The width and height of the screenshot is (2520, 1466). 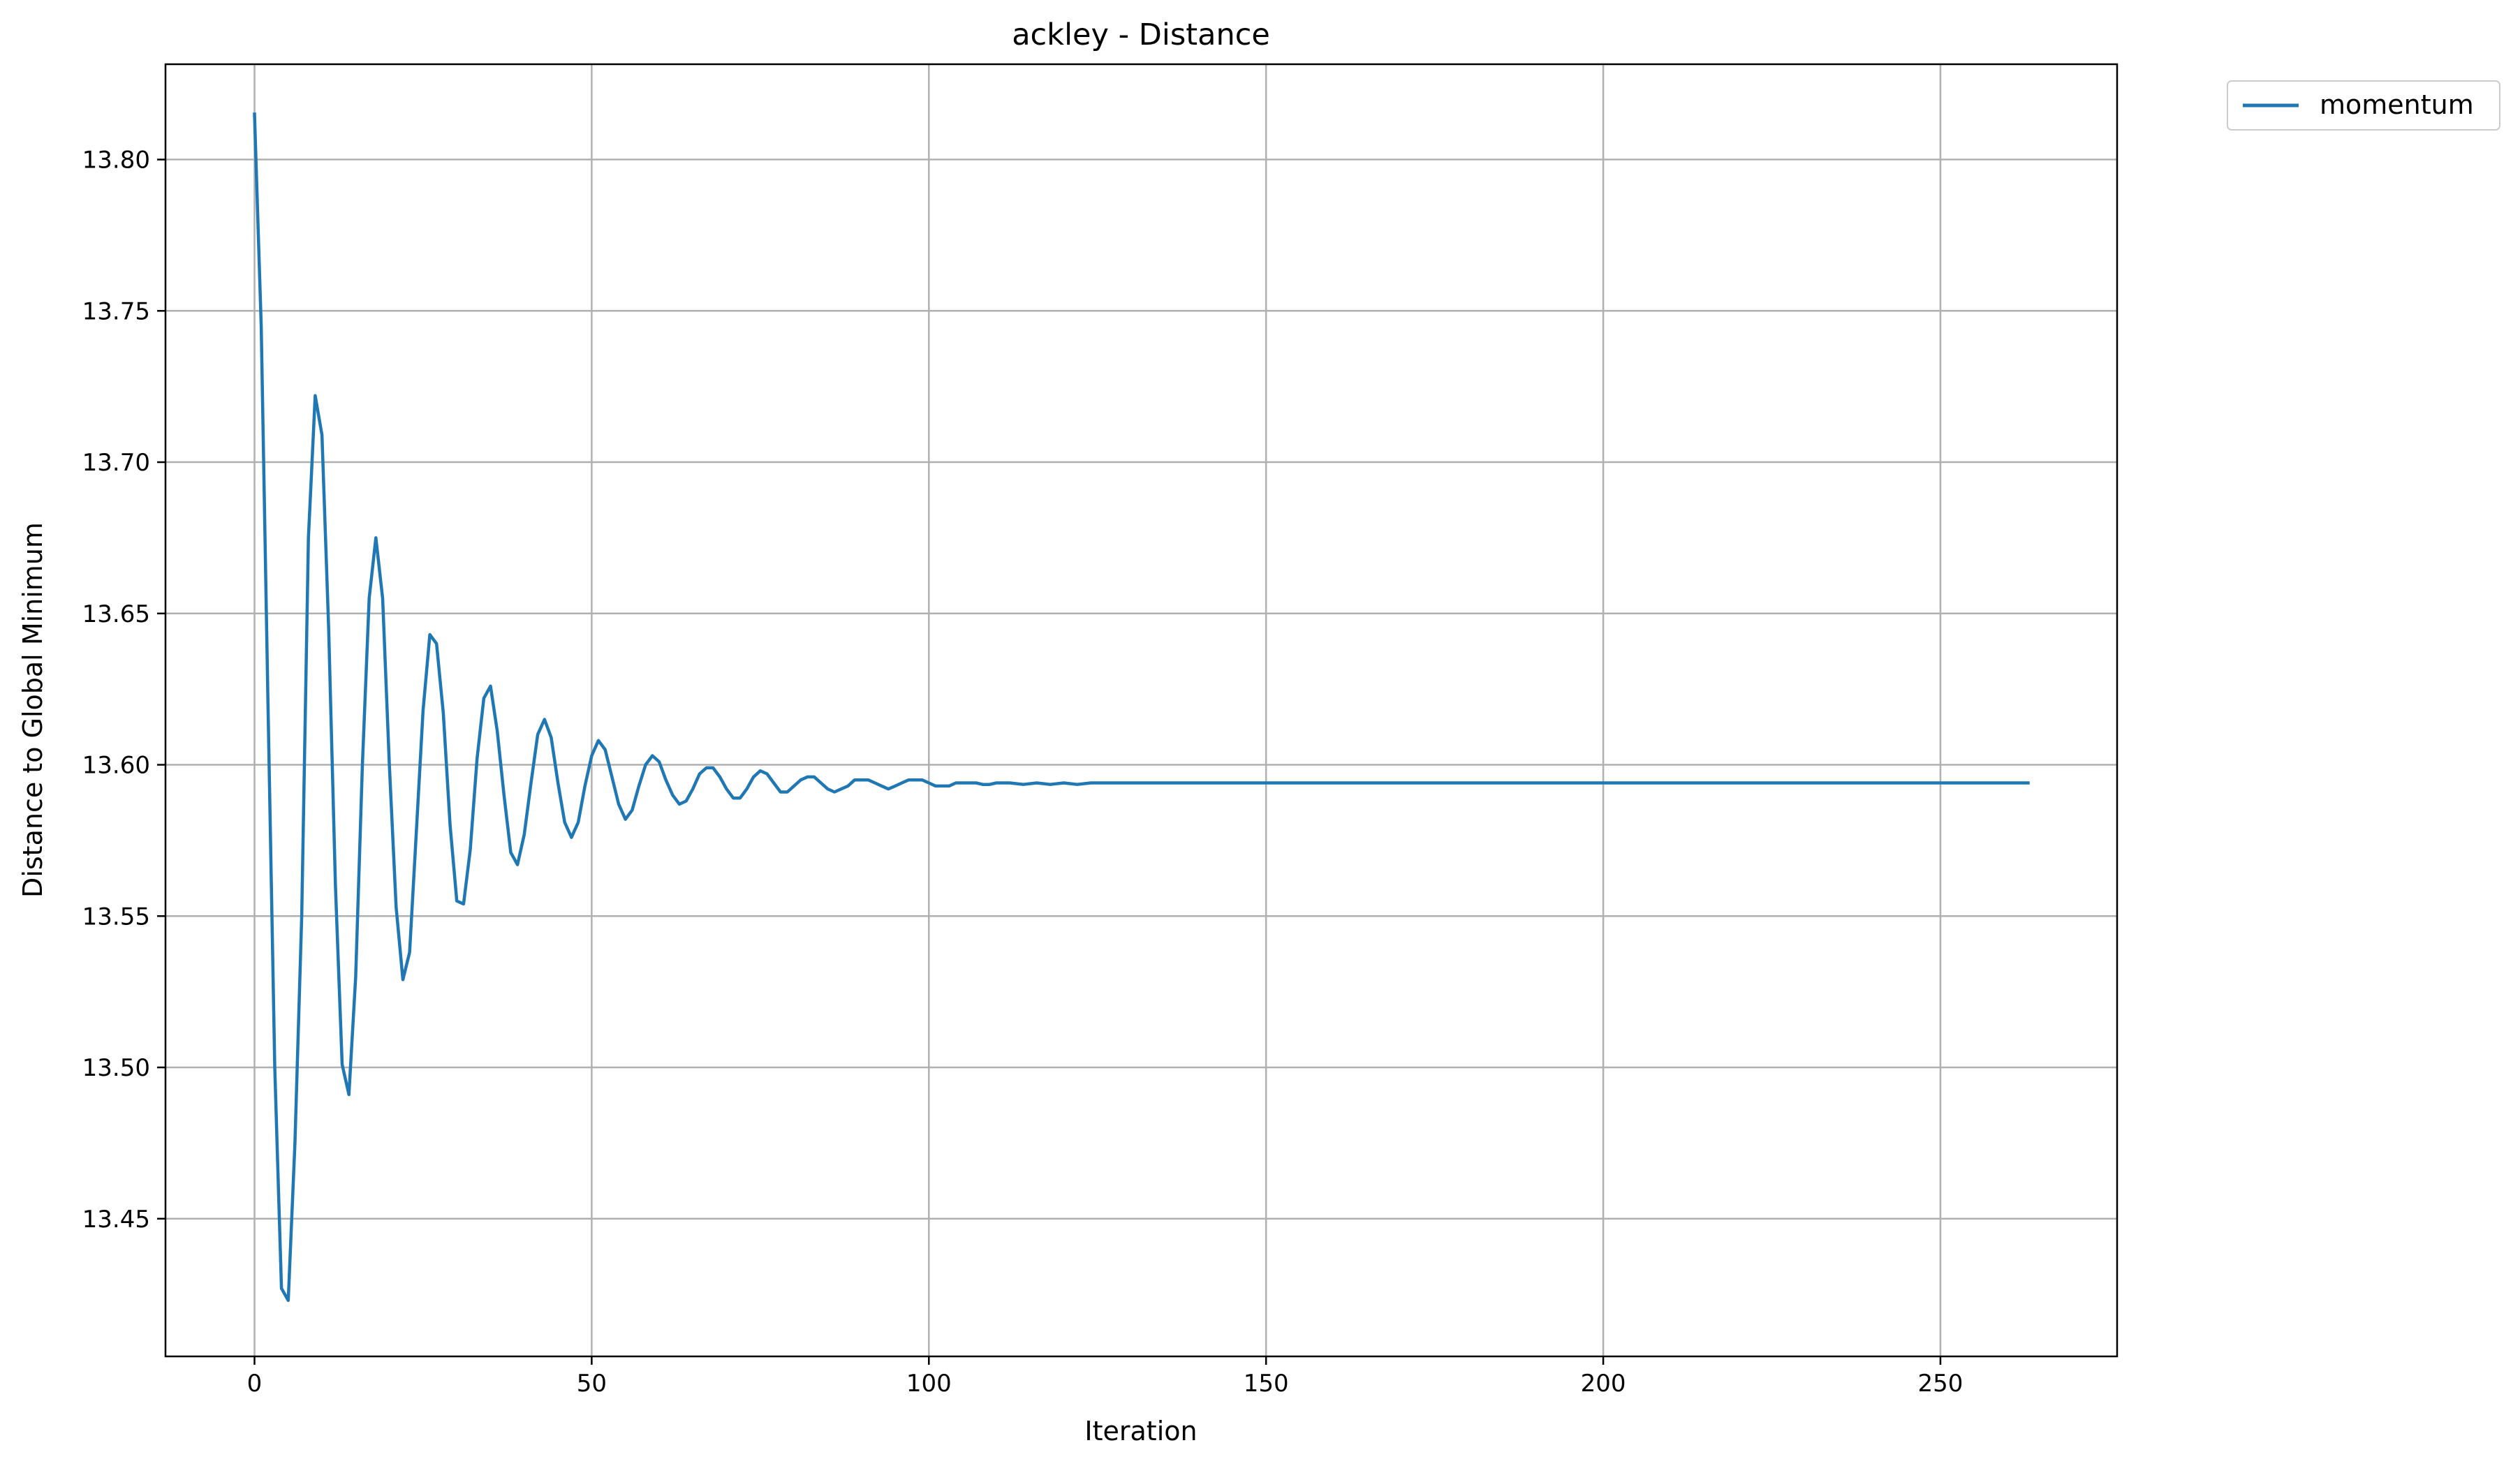 I want to click on x-axis-label: Iteration, so click(x=1140, y=1431).